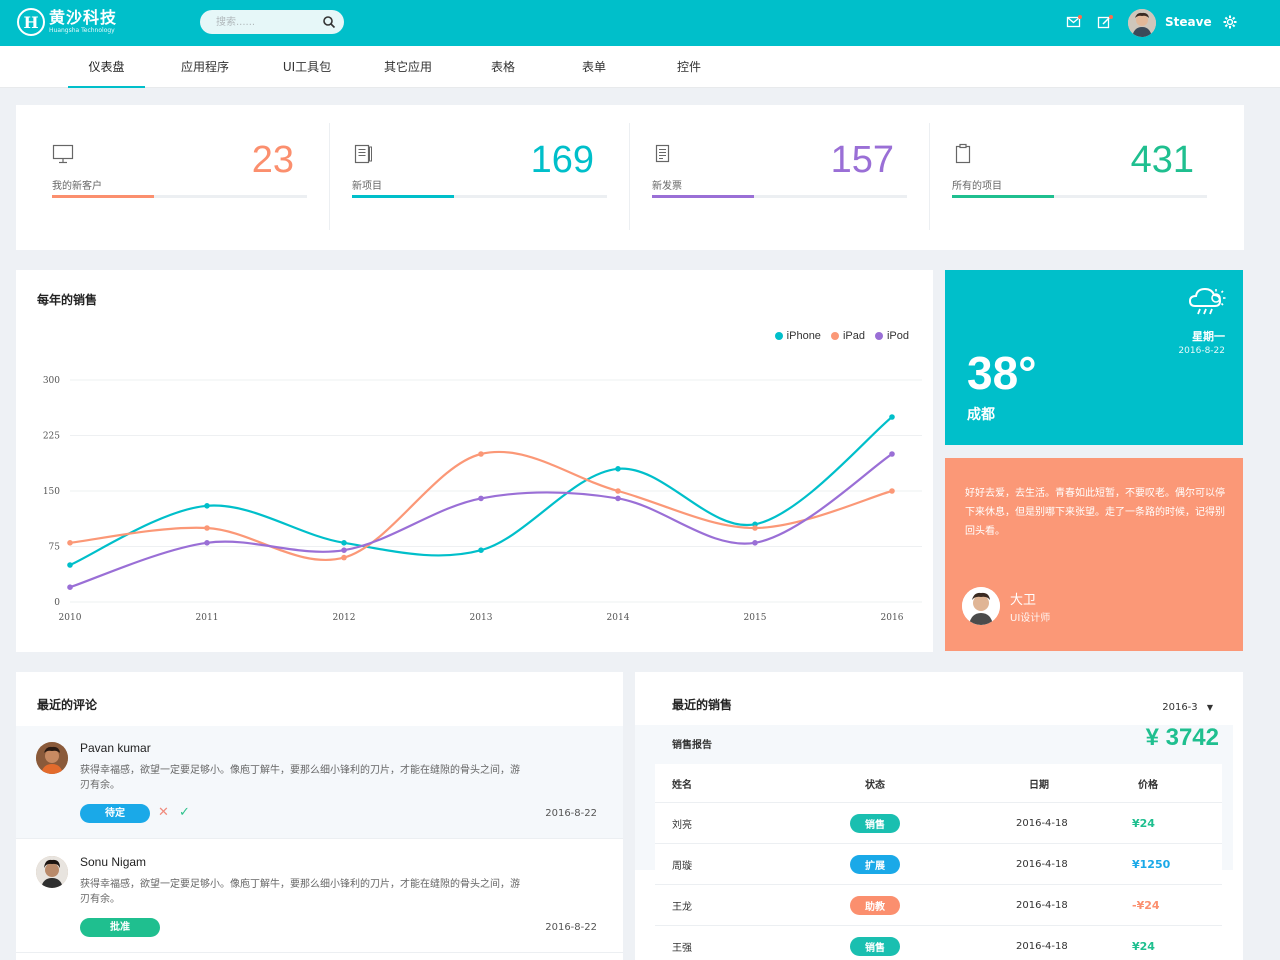 The height and width of the screenshot is (960, 1280). Describe the element at coordinates (688, 67) in the screenshot. I see `nav-item-widgets: 控件` at that location.